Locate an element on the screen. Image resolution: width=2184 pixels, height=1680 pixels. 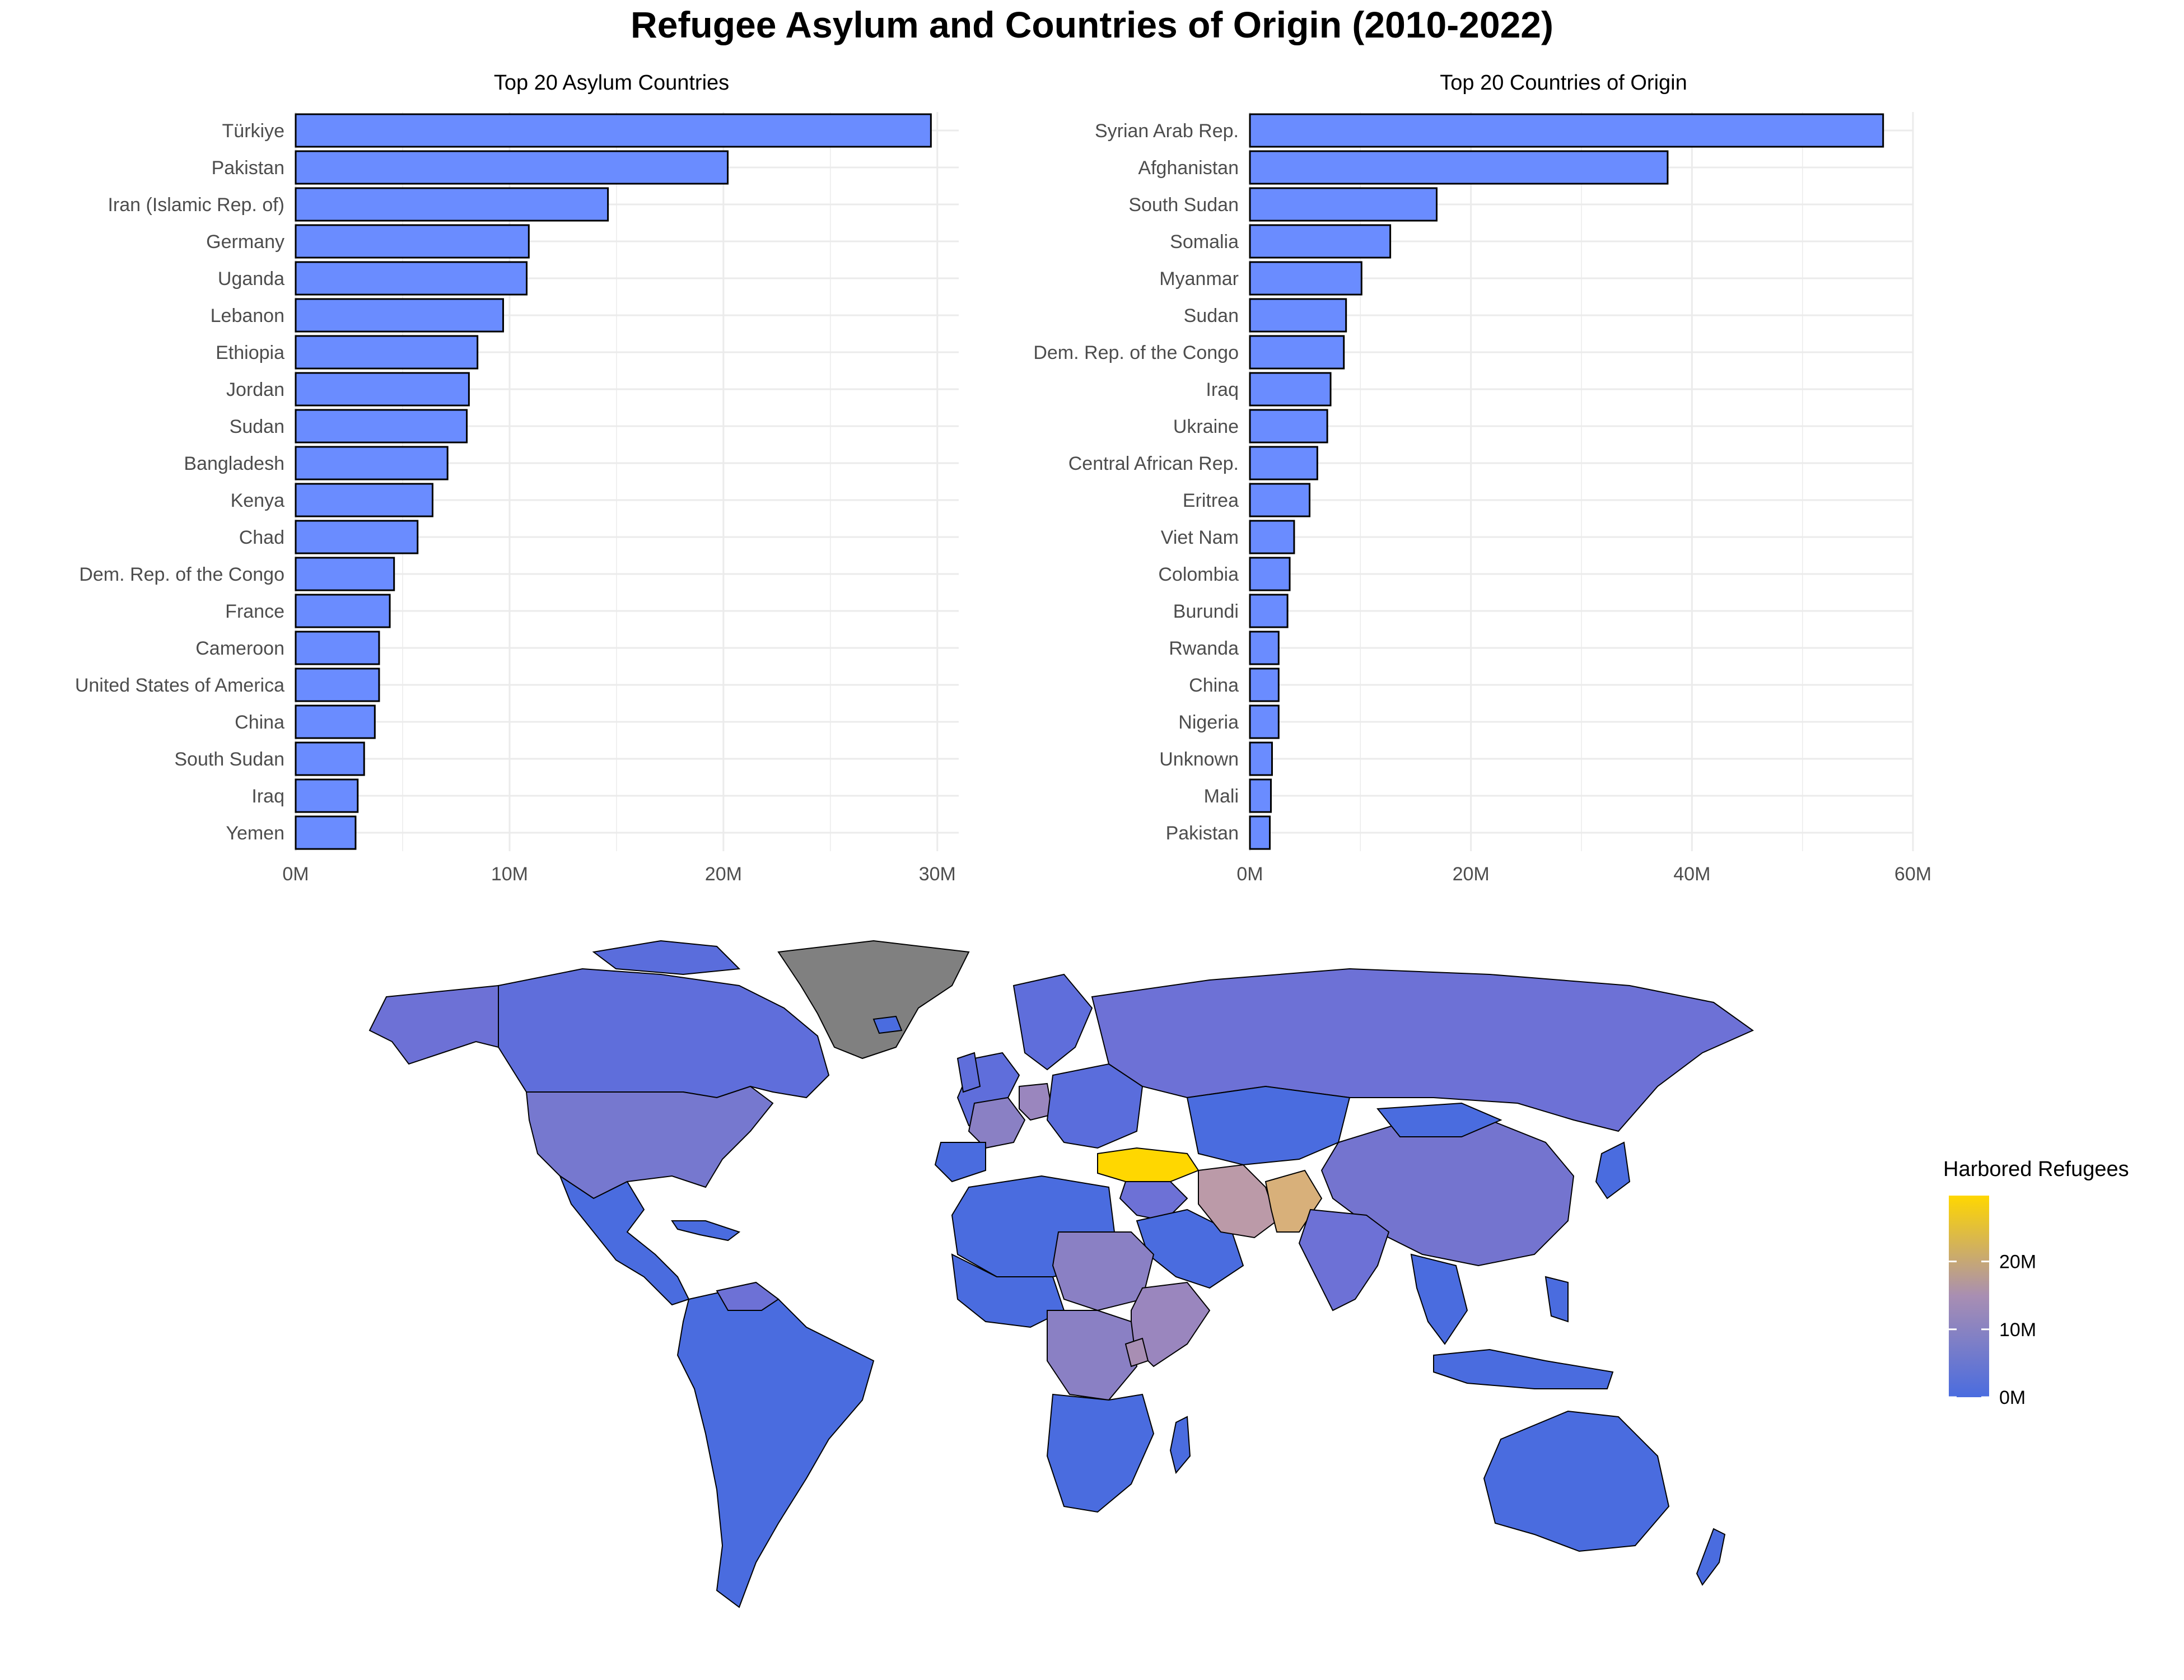
region-uk is located at coordinates (969, 1073).